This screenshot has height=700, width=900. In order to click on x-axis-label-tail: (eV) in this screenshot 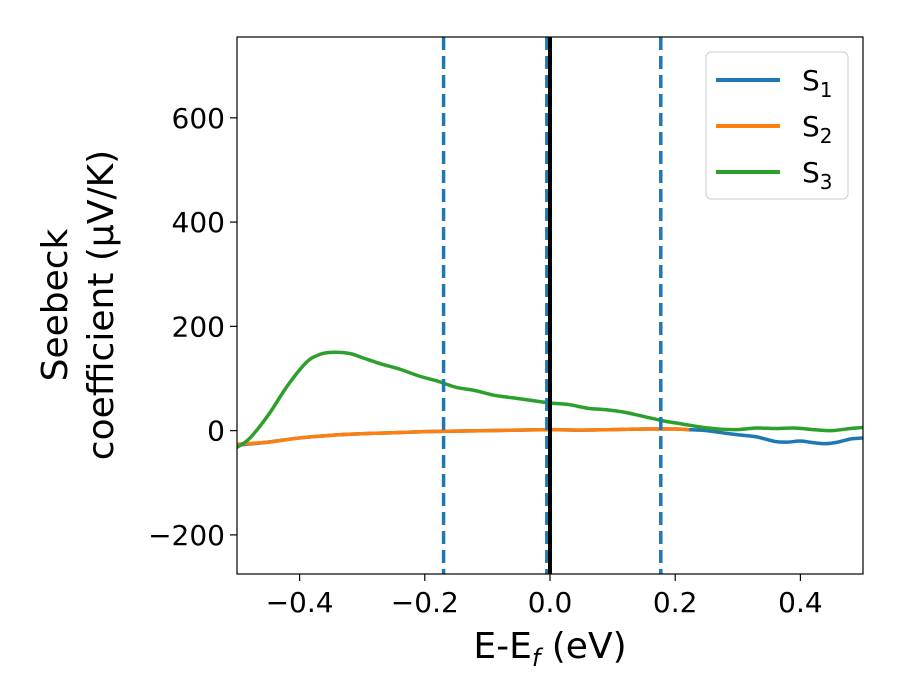, I will do `click(583, 646)`.